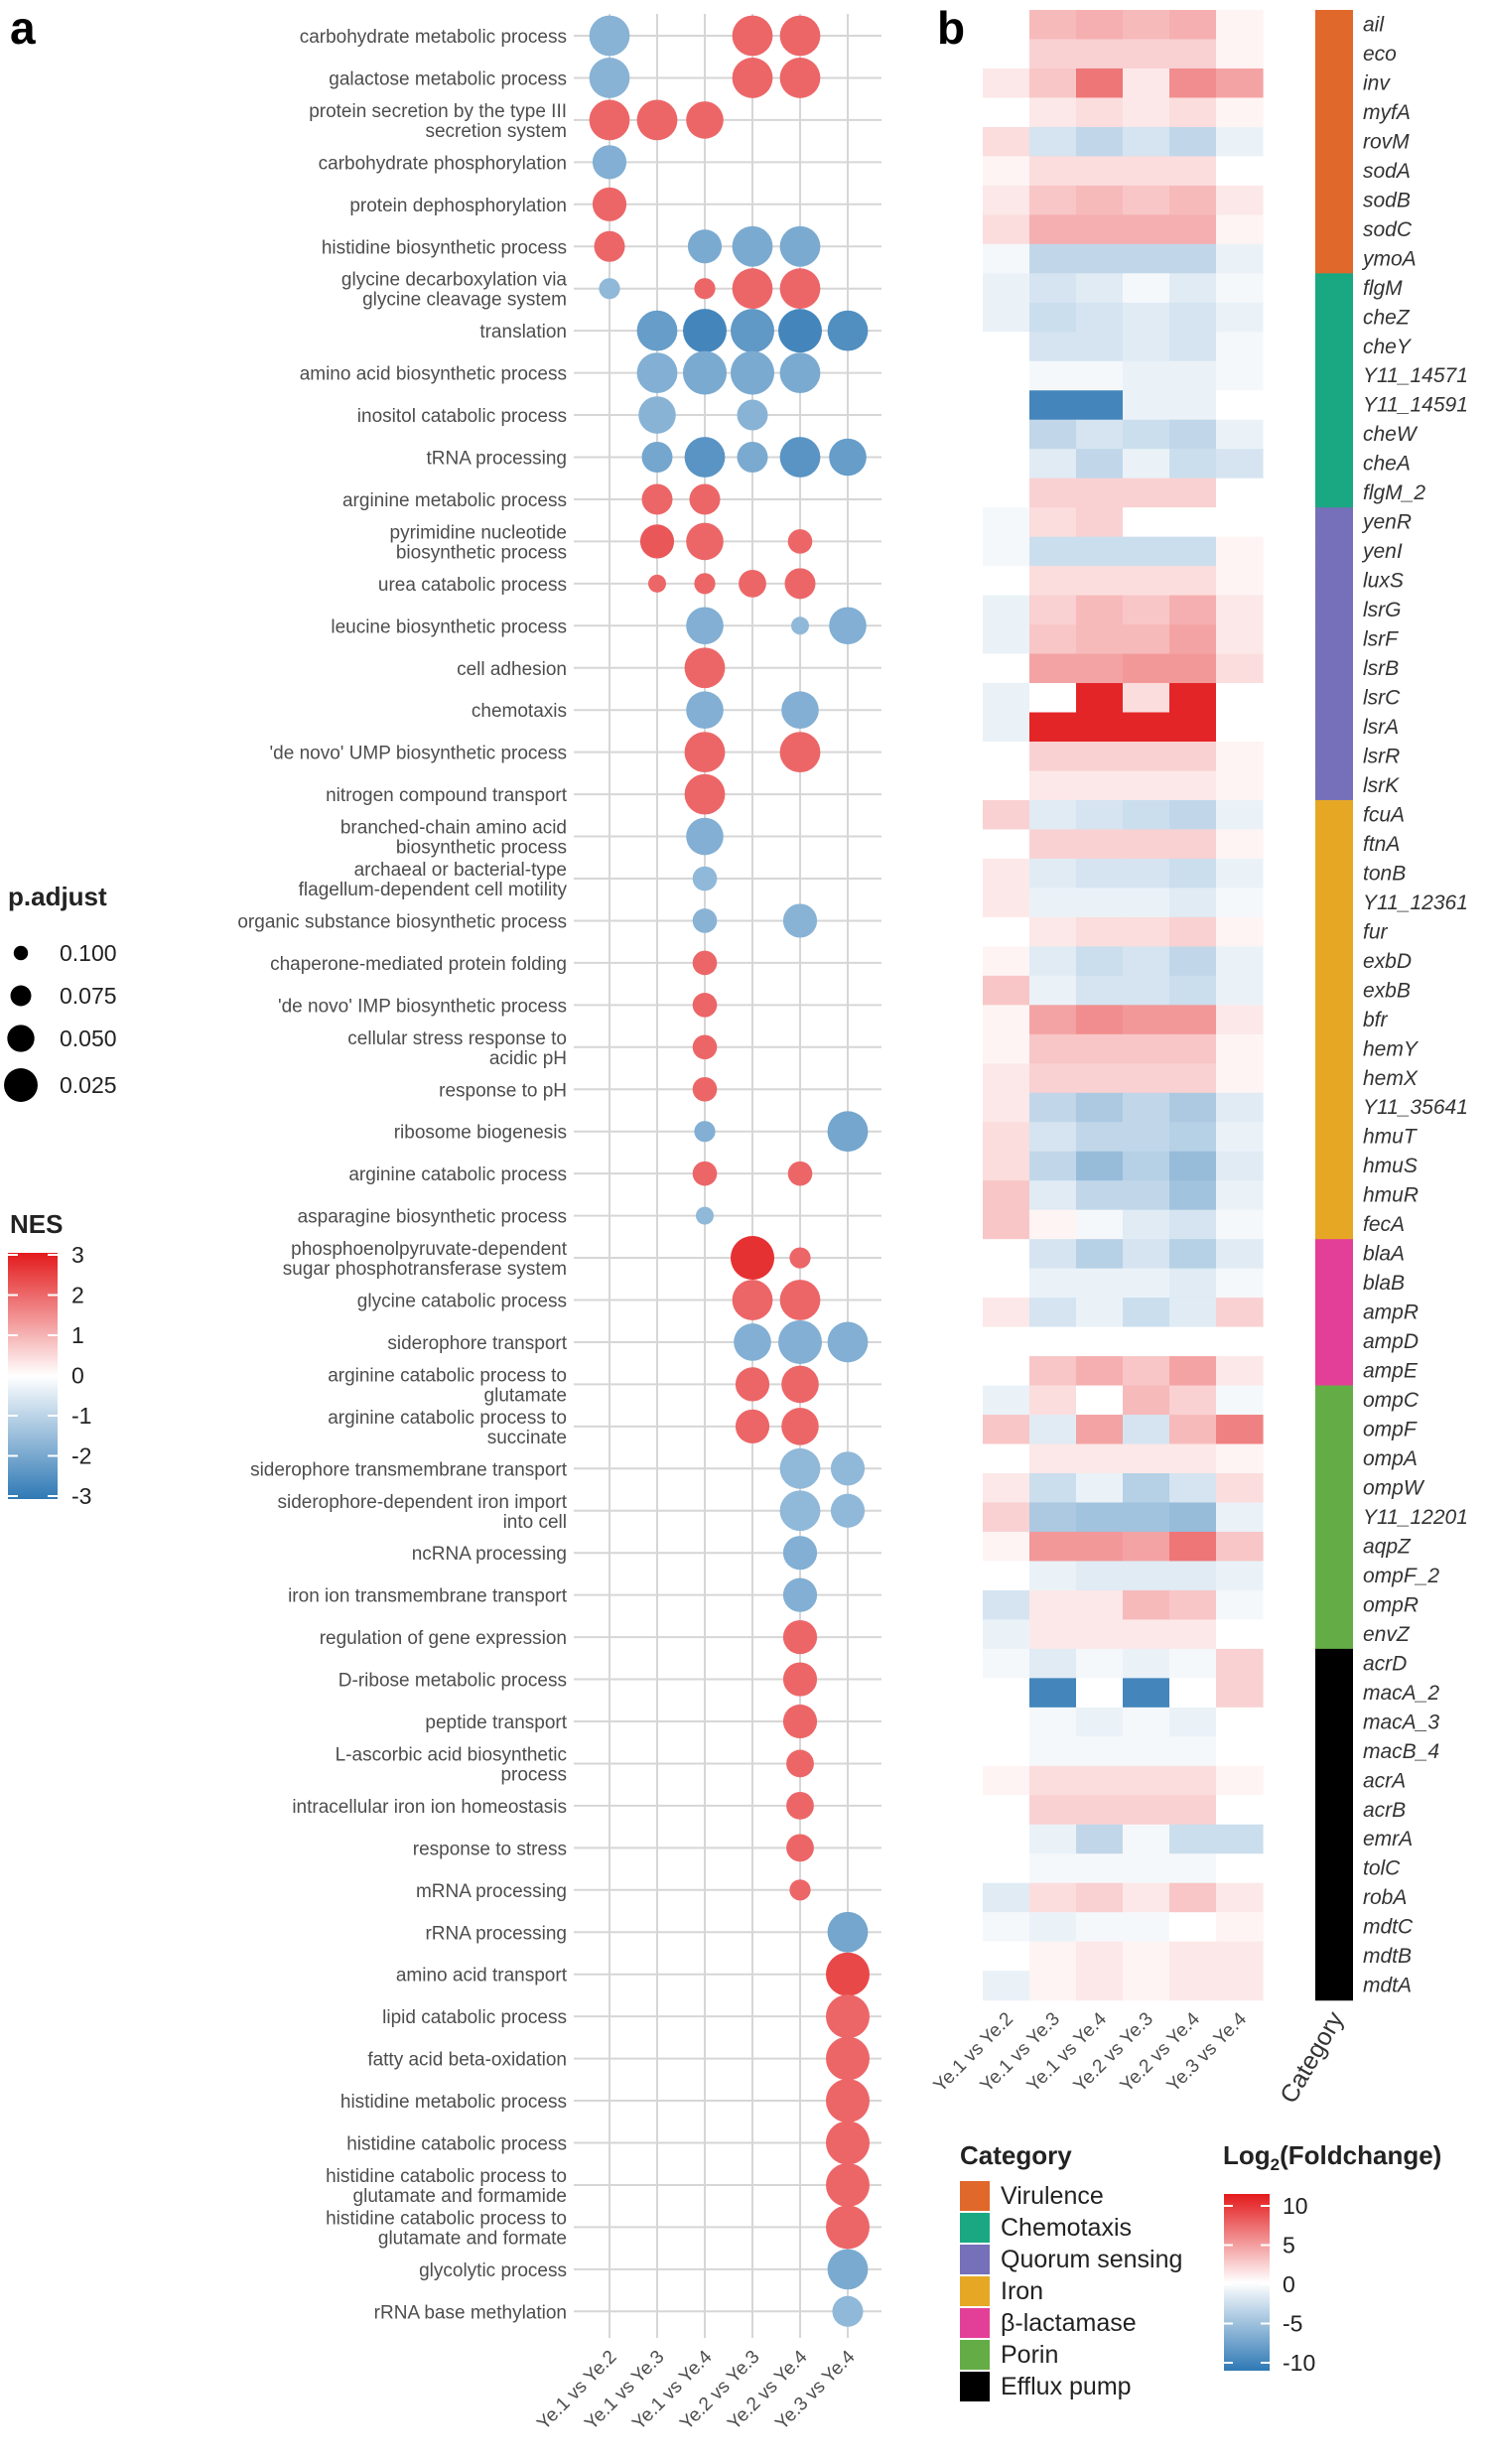 This screenshot has width=1489, height=2464. I want to click on y-tick-label: chemotaxis, so click(520, 711).